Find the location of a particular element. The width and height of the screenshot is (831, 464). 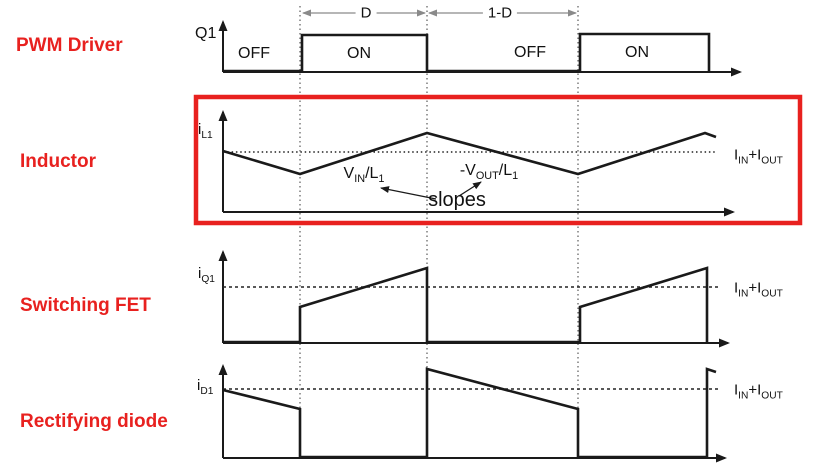

inductor-axis-label-sub: L1 is located at coordinates (207, 135).